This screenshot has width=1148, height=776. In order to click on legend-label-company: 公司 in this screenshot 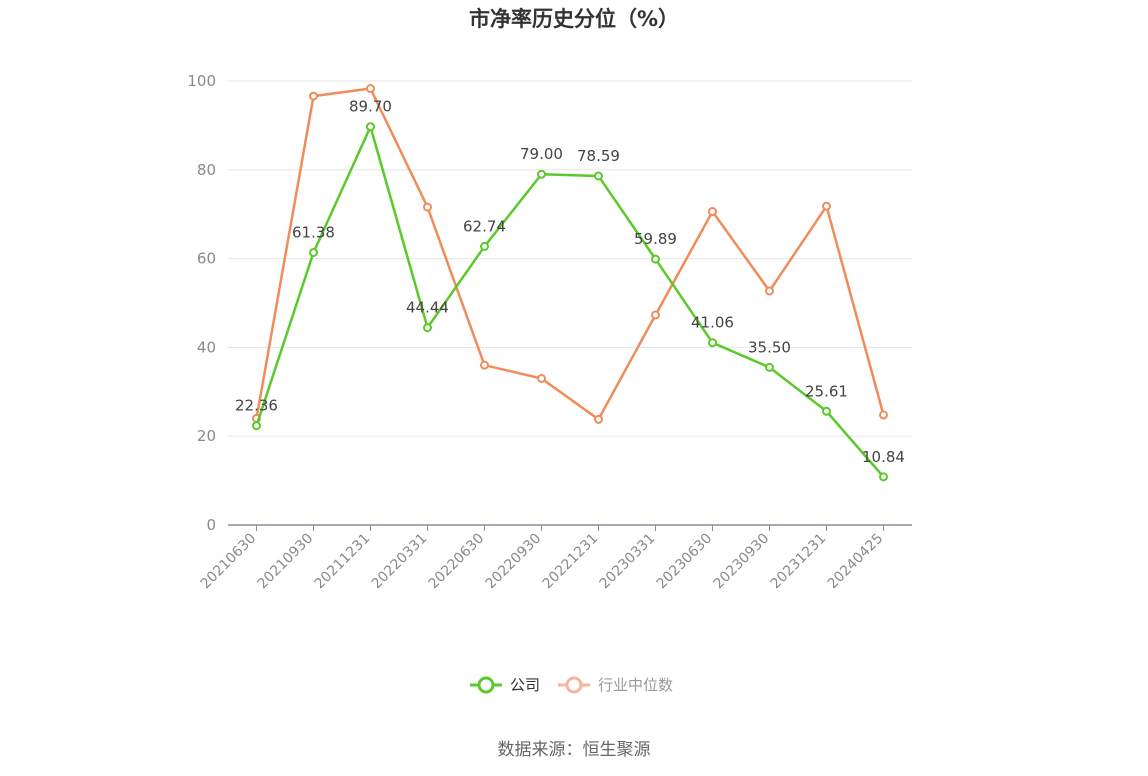, I will do `click(525, 685)`.